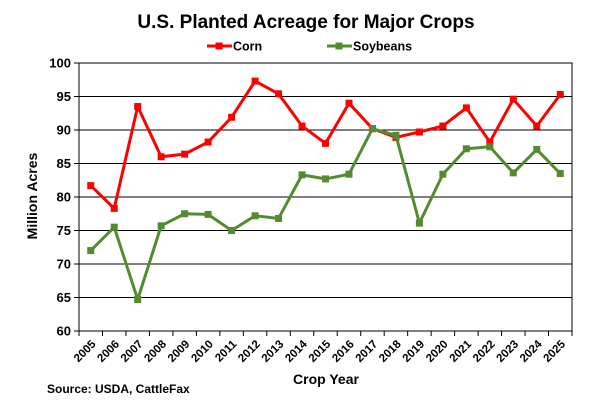 This screenshot has height=412, width=613. Describe the element at coordinates (64, 163) in the screenshot. I see `y-tick-label: 85` at that location.